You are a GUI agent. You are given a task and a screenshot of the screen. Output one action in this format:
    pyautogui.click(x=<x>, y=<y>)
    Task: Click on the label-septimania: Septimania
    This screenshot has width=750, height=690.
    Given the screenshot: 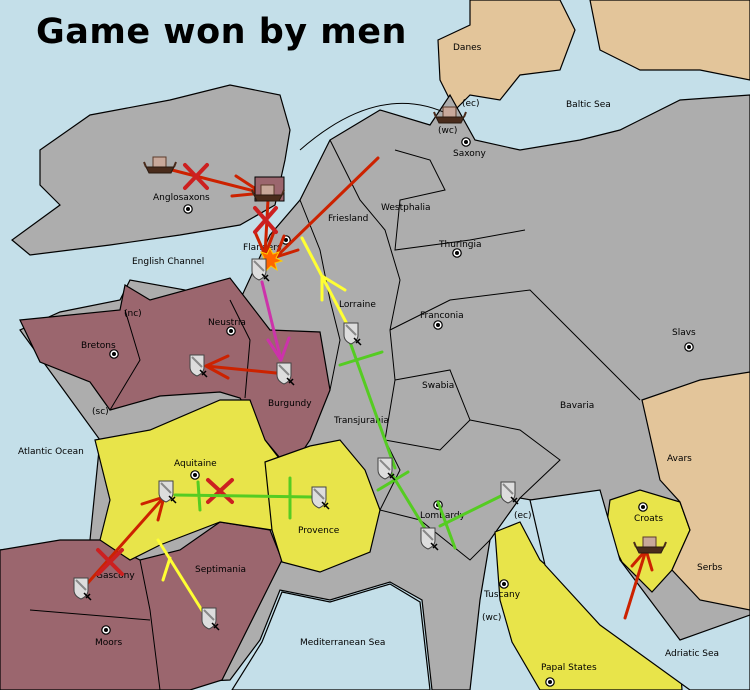 What is the action you would take?
    pyautogui.click(x=220, y=570)
    